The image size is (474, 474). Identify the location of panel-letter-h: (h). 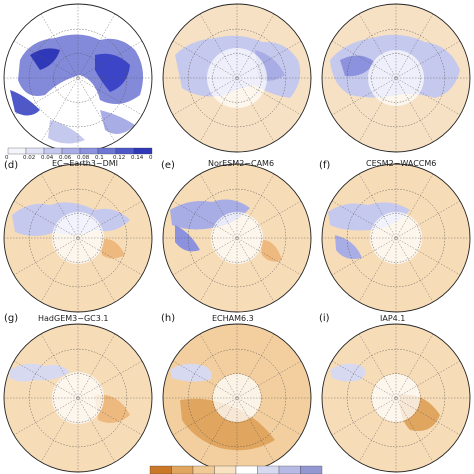
(168, 318).